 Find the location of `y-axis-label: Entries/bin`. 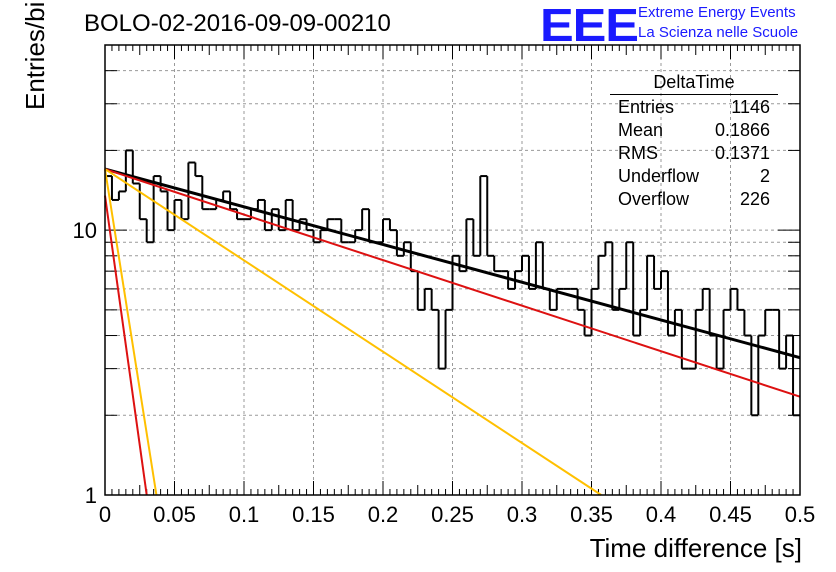

y-axis-label: Entries/bin is located at coordinates (35, 55).